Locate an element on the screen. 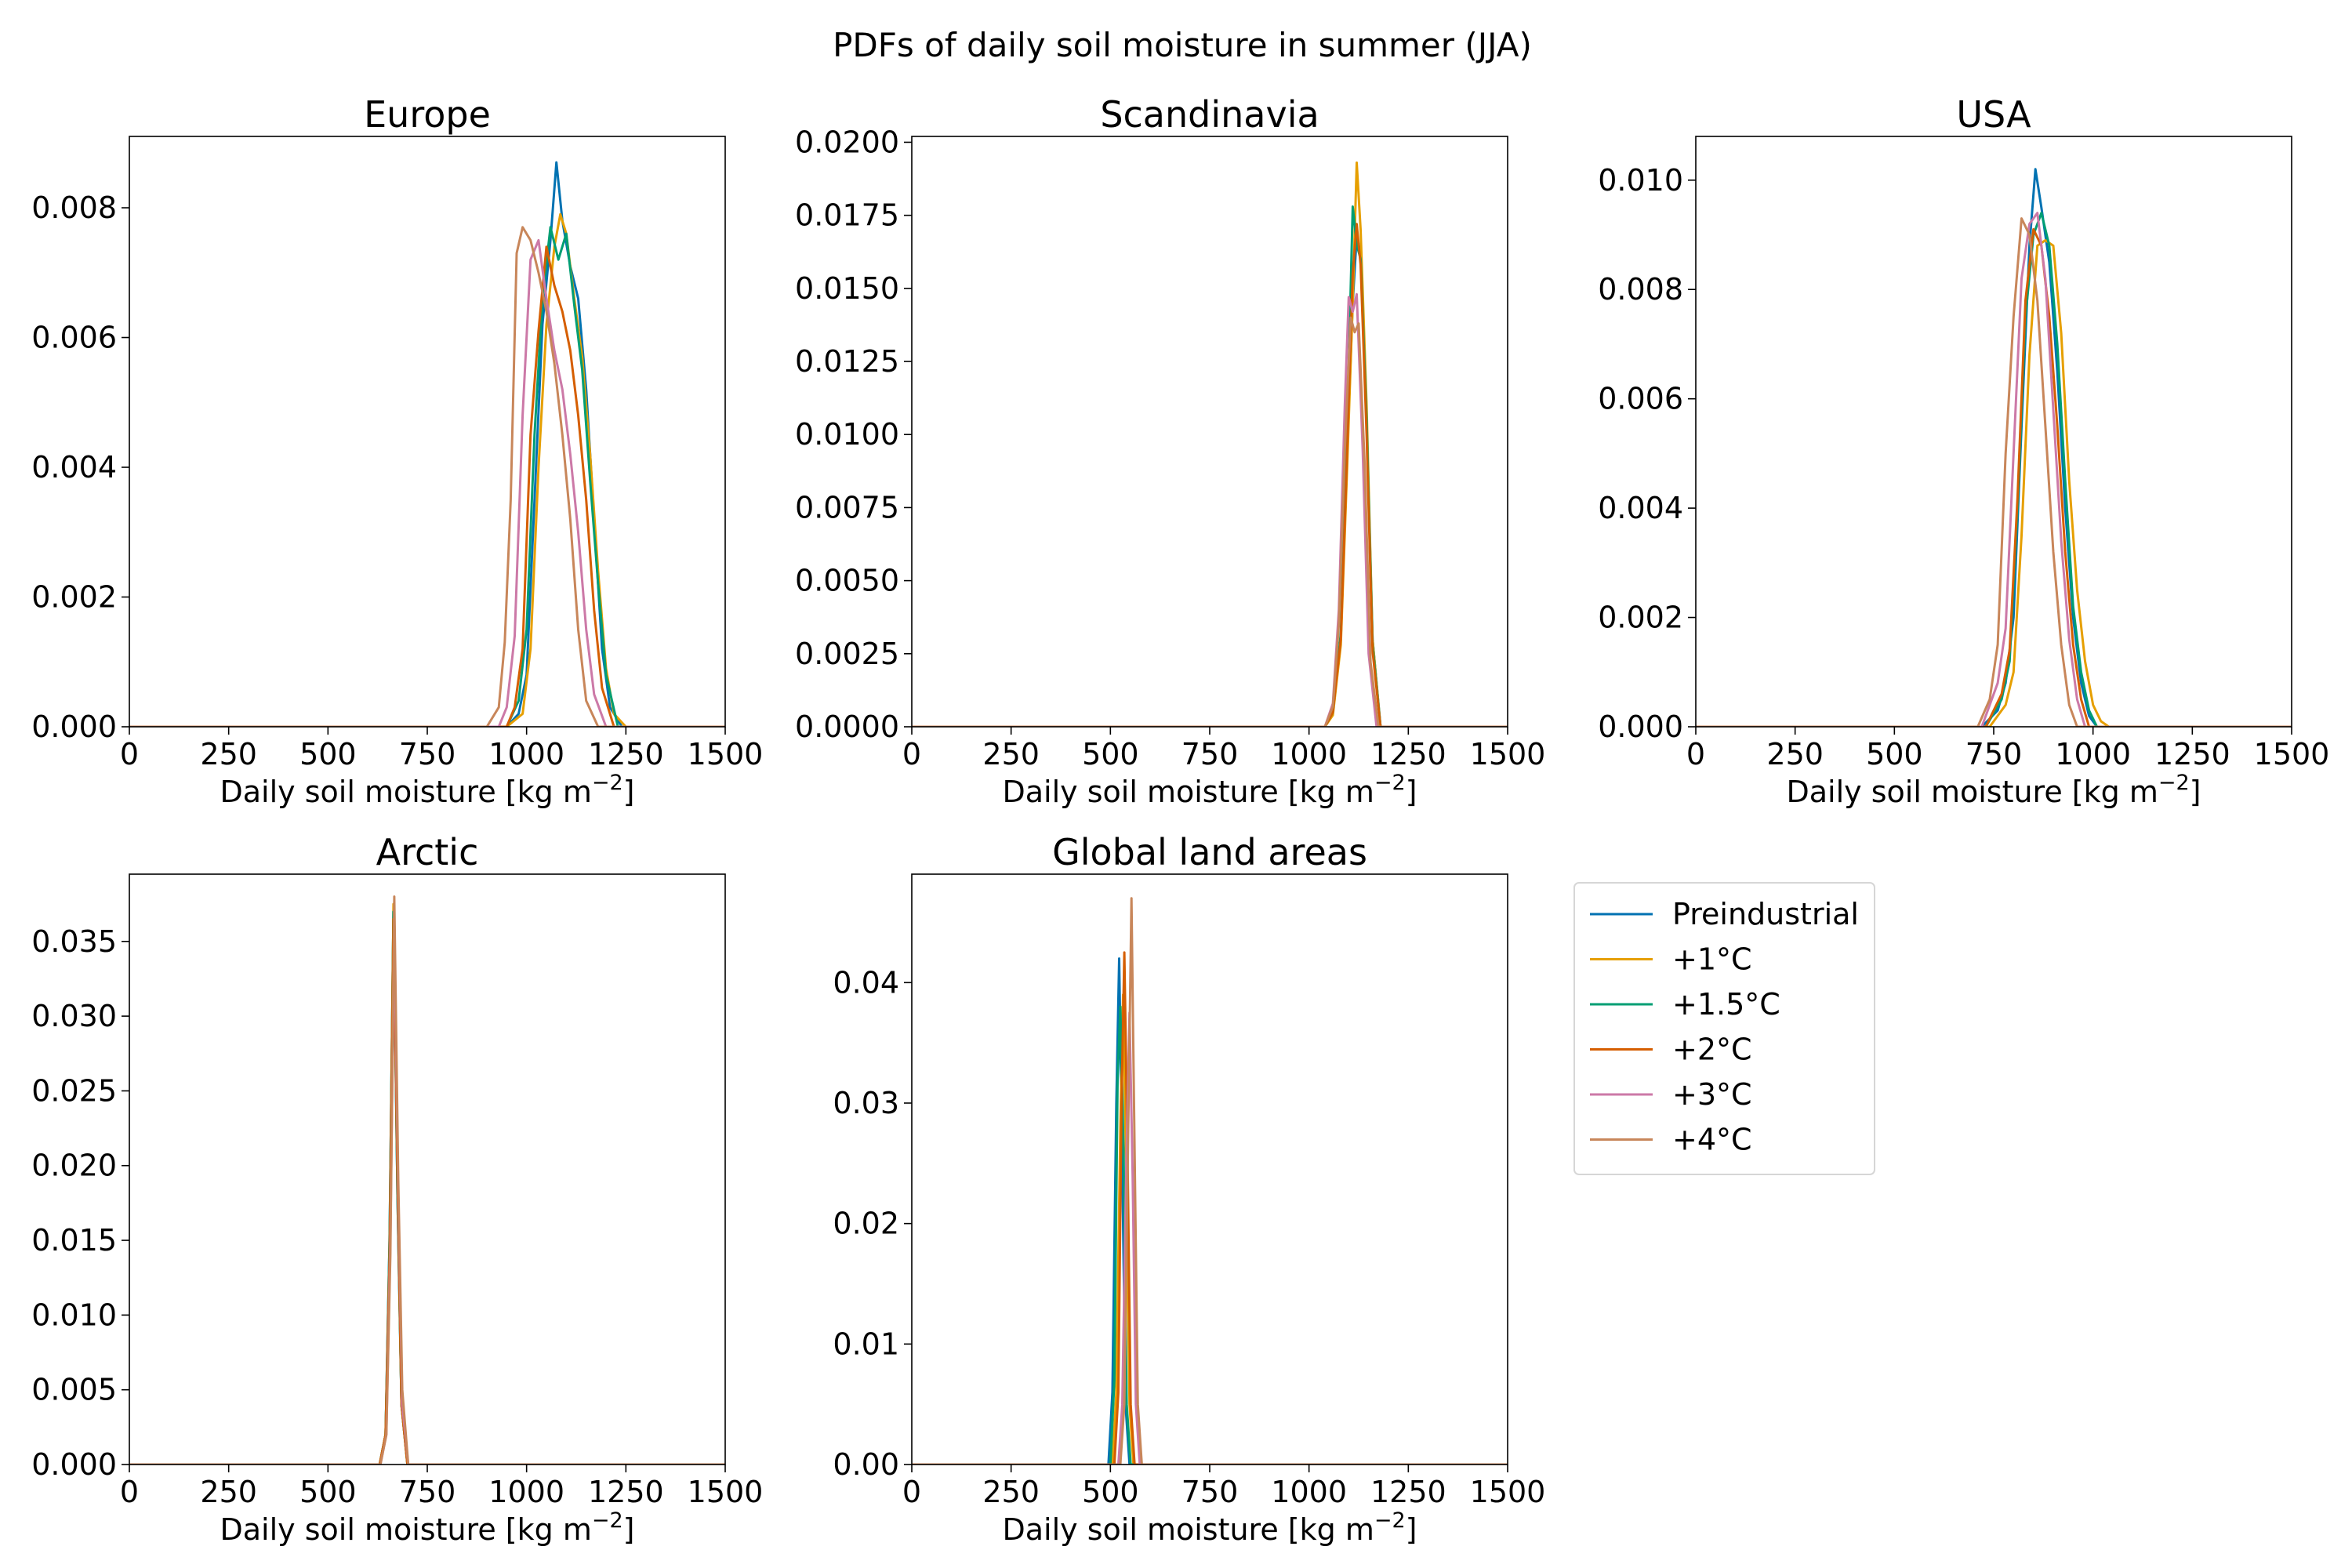  y-tick-label: 0.015 is located at coordinates (74, 1240).